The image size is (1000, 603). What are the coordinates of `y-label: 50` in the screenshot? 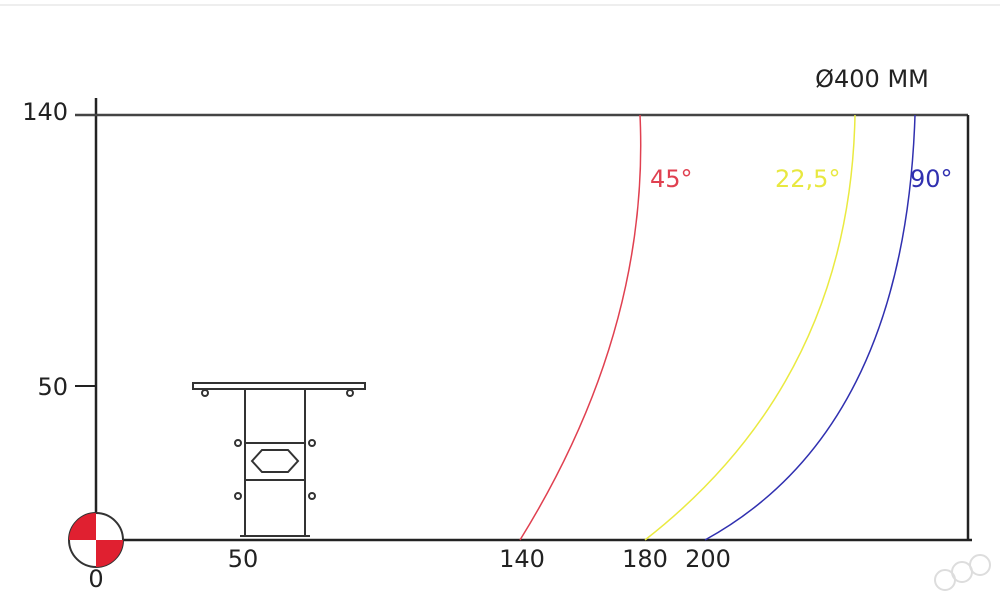 It's located at (52, 387).